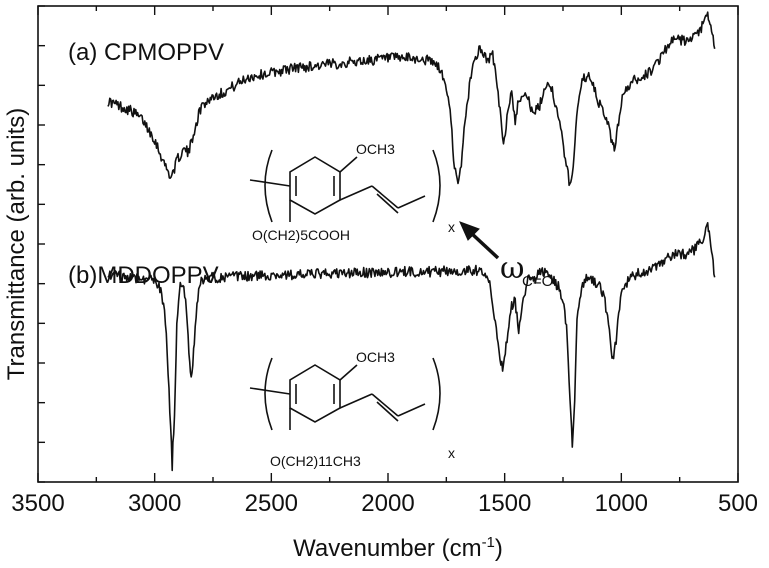 This screenshot has height=568, width=769. Describe the element at coordinates (398, 548) in the screenshot. I see `x-axis-title: Wavenumber (cm-1)` at that location.